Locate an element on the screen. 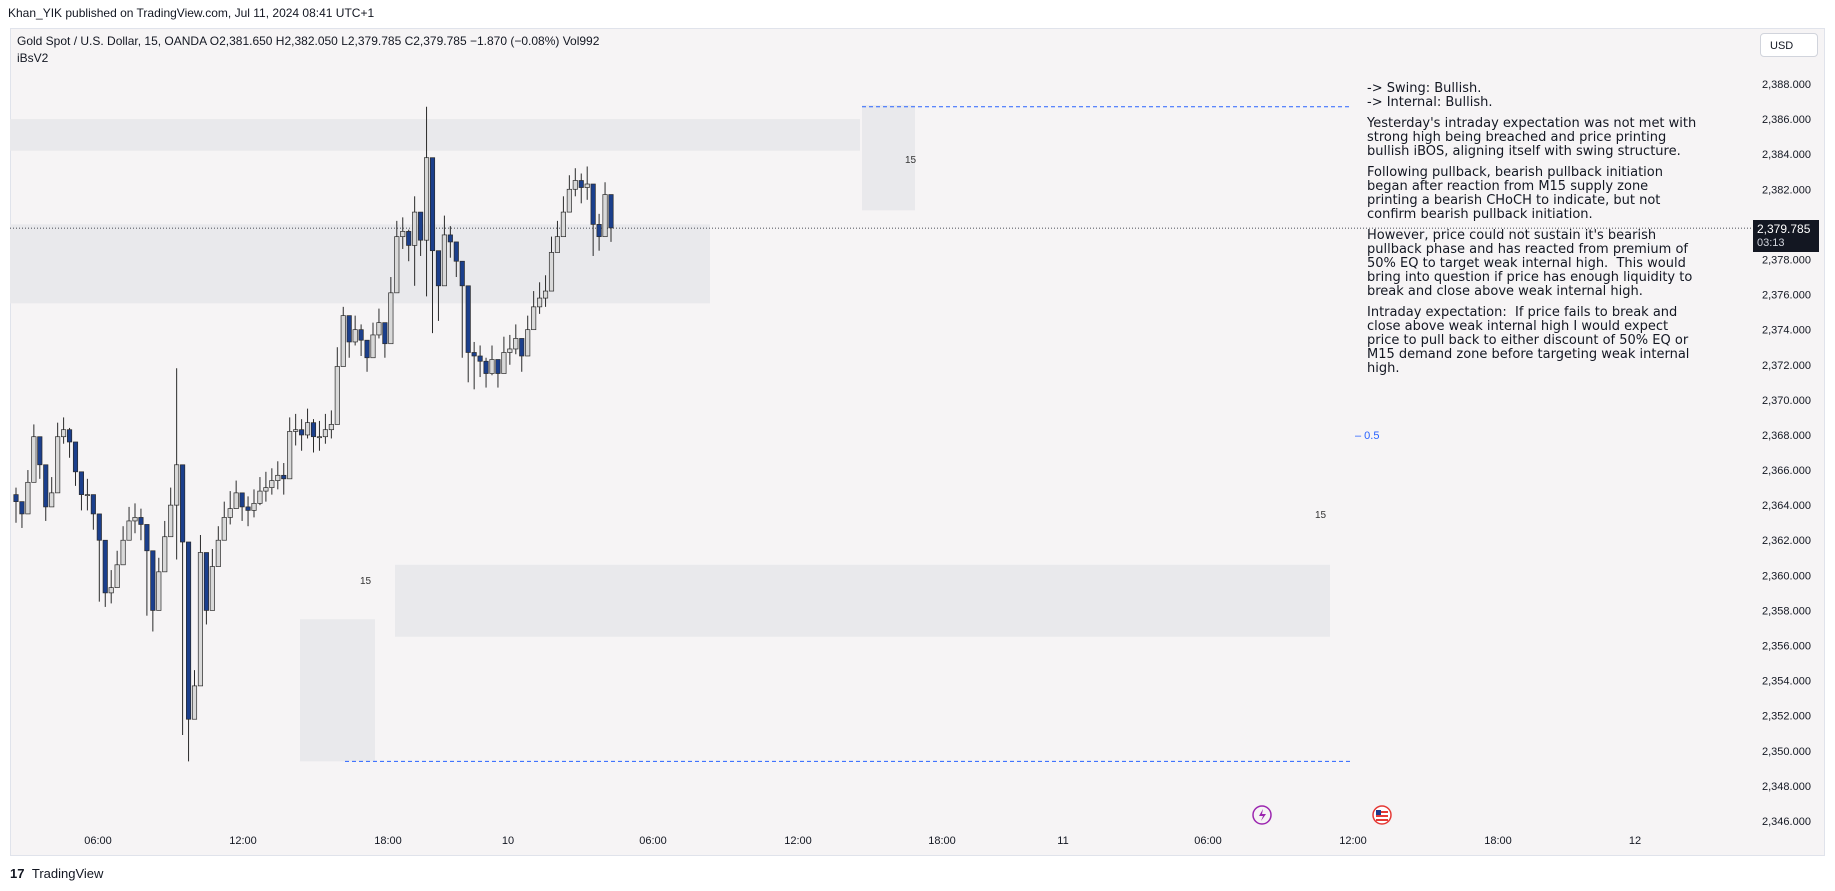 The height and width of the screenshot is (891, 1835). currency-button: USD is located at coordinates (1789, 45).